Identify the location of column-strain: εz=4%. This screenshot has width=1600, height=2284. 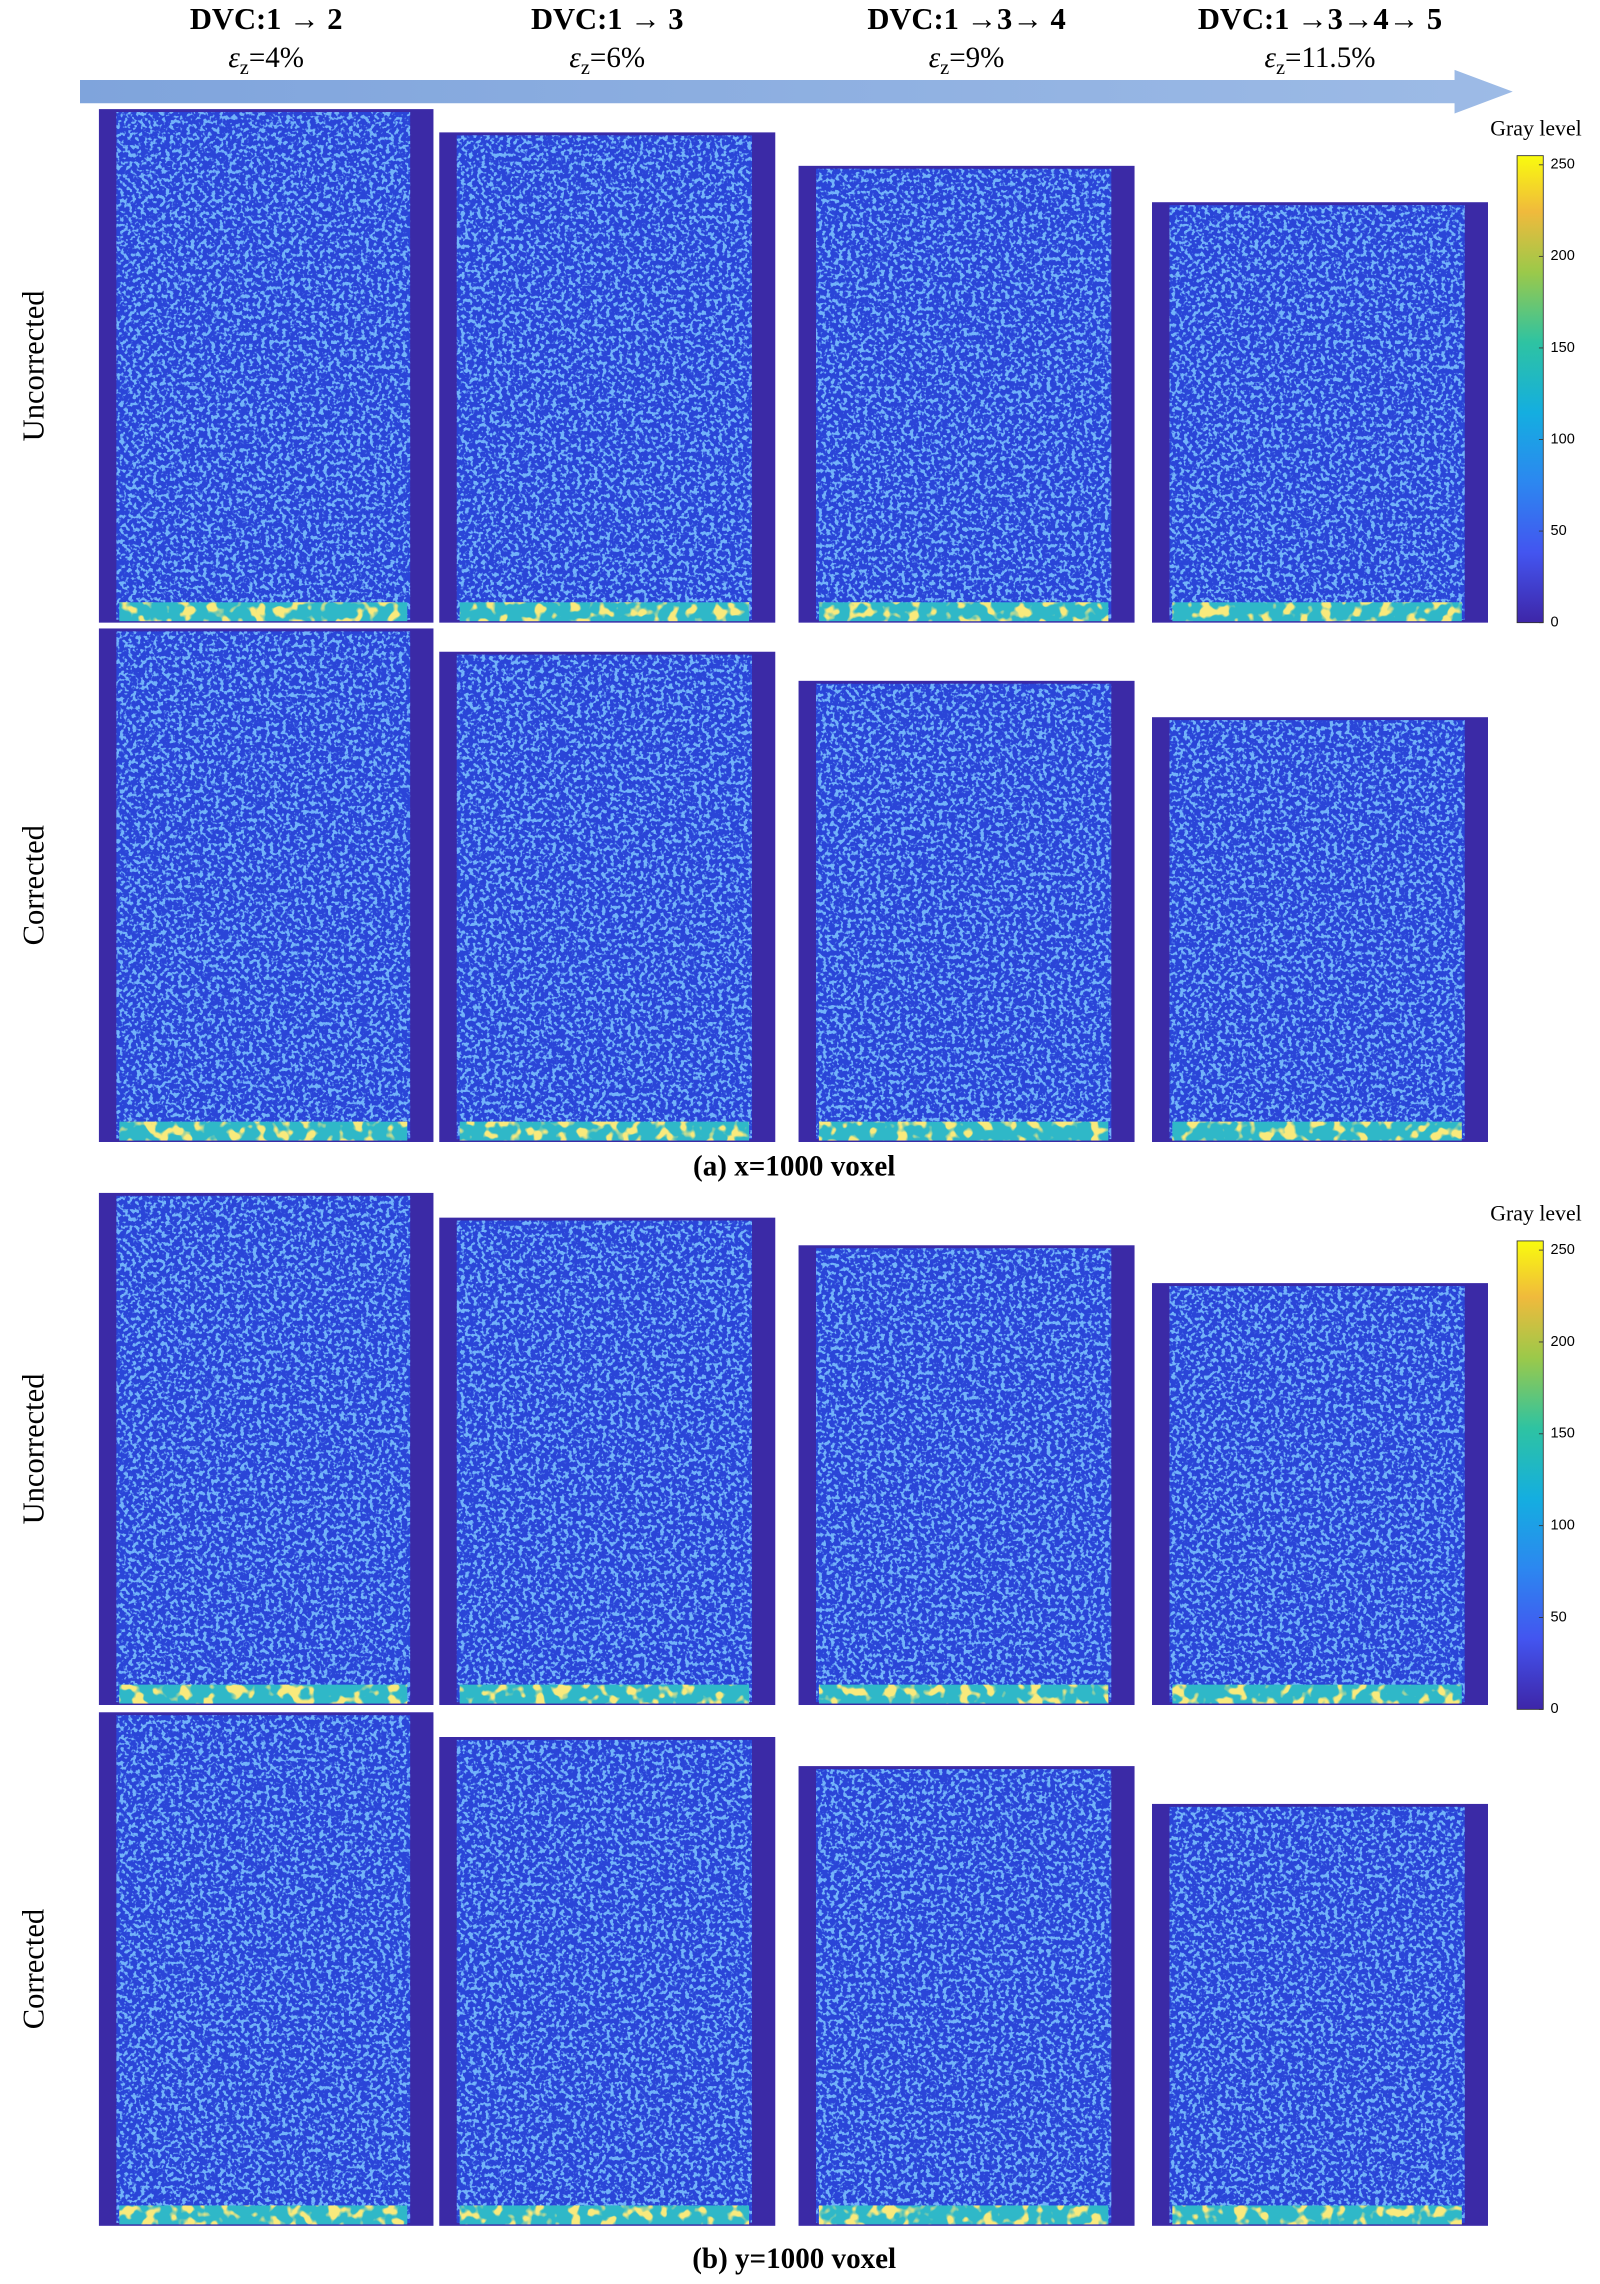
(266, 60).